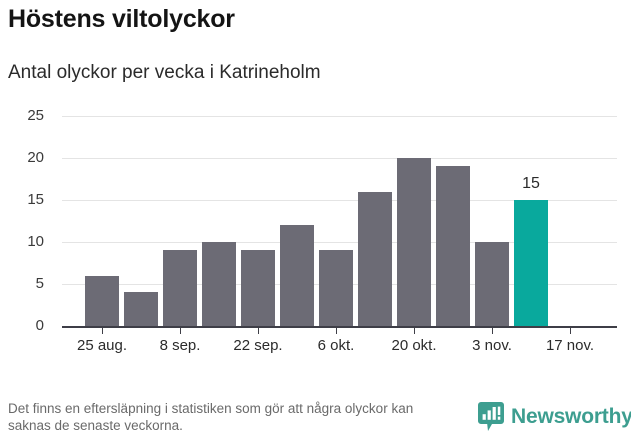 Image resolution: width=631 pixels, height=439 pixels. What do you see at coordinates (531, 183) in the screenshot?
I see `bar-value-label: 15` at bounding box center [531, 183].